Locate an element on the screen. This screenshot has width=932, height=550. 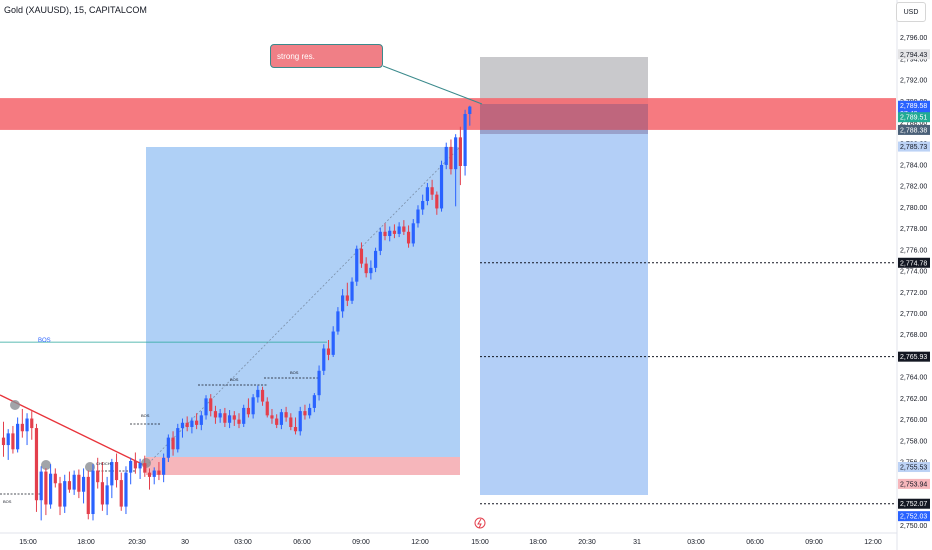
demand-zone is located at coordinates (303, 466).